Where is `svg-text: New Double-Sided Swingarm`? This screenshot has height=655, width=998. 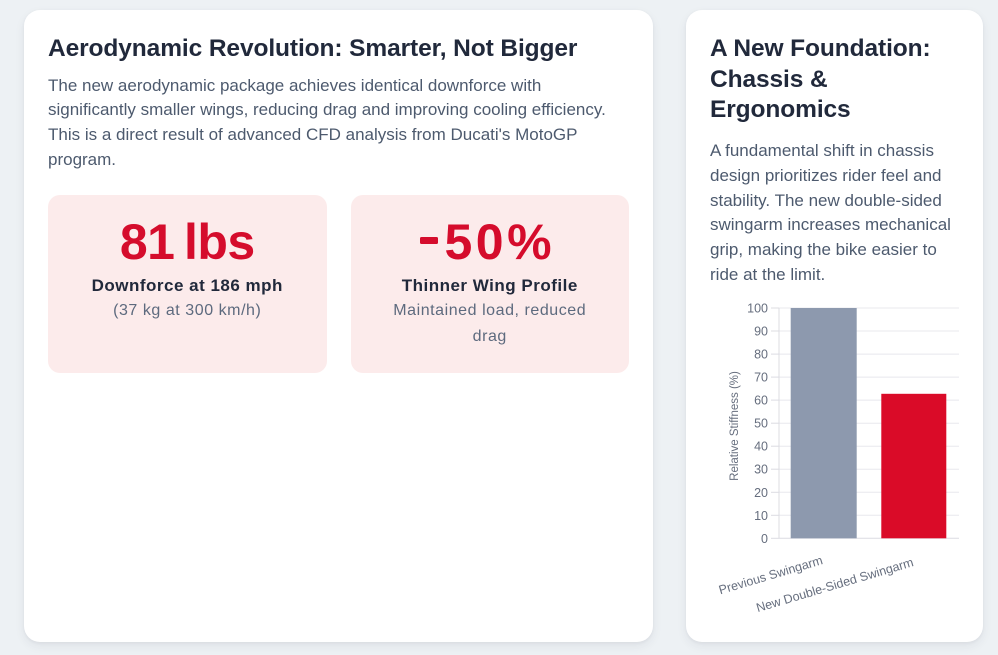 svg-text: New Double-Sided Swingarm is located at coordinates (835, 585).